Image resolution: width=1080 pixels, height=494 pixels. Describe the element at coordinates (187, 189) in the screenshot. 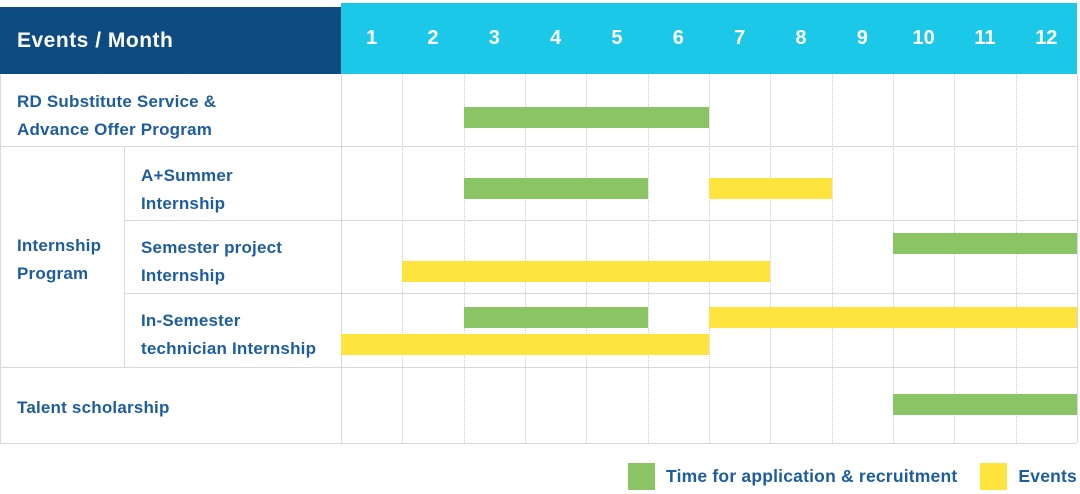

I see `row-label-a-summer-internship: A+Summer Internship` at that location.